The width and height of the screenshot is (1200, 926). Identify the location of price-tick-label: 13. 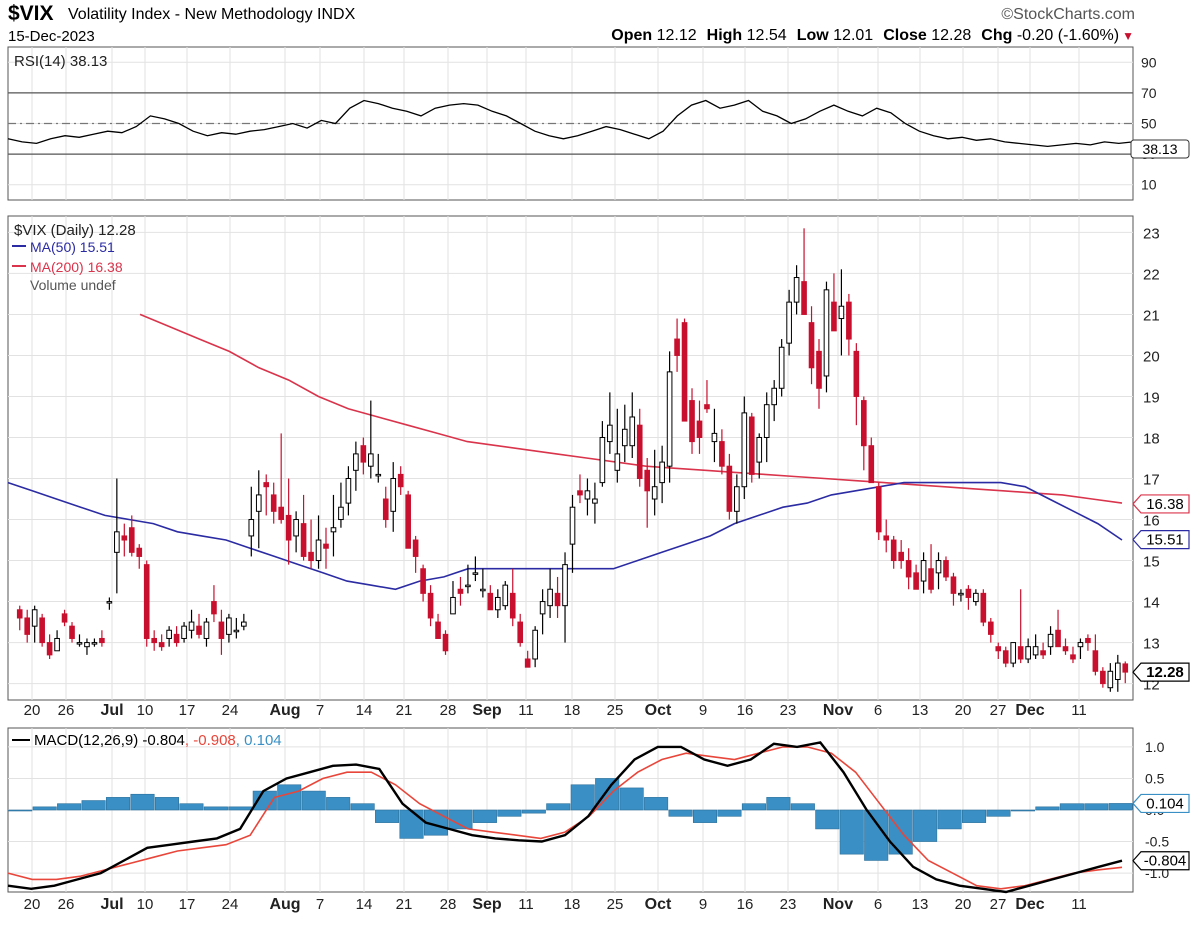
(1151, 644).